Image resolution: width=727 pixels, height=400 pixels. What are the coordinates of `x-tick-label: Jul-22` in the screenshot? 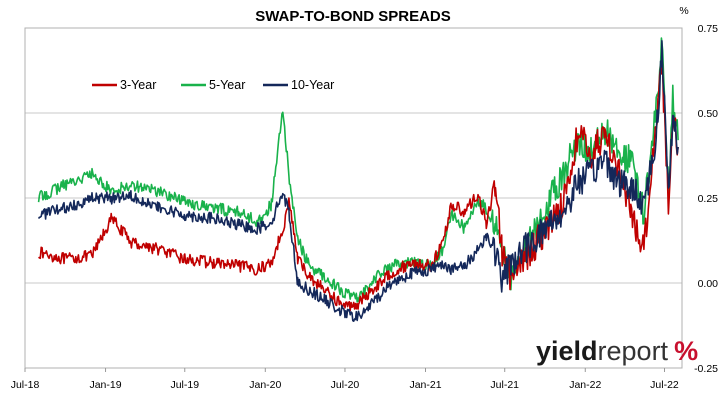 It's located at (664, 385).